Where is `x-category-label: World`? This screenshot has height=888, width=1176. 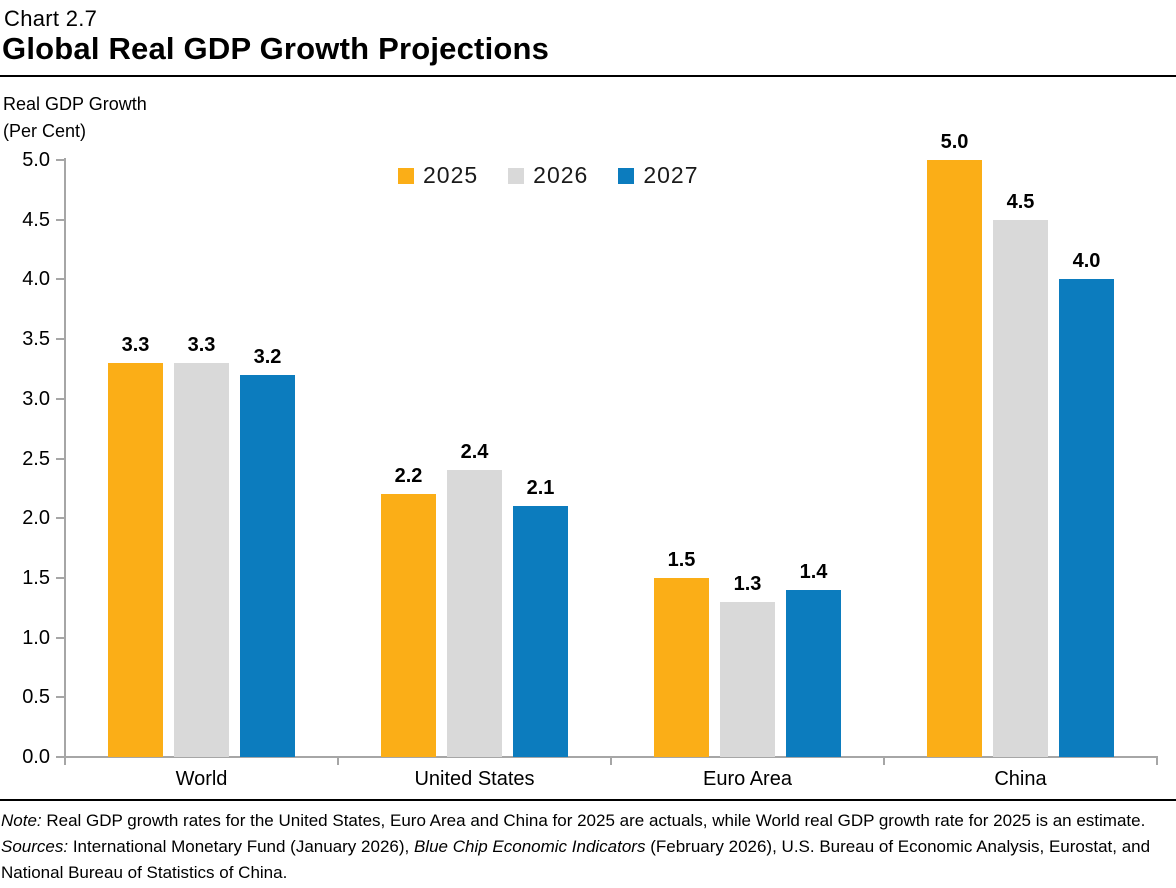 x-category-label: World is located at coordinates (201, 779).